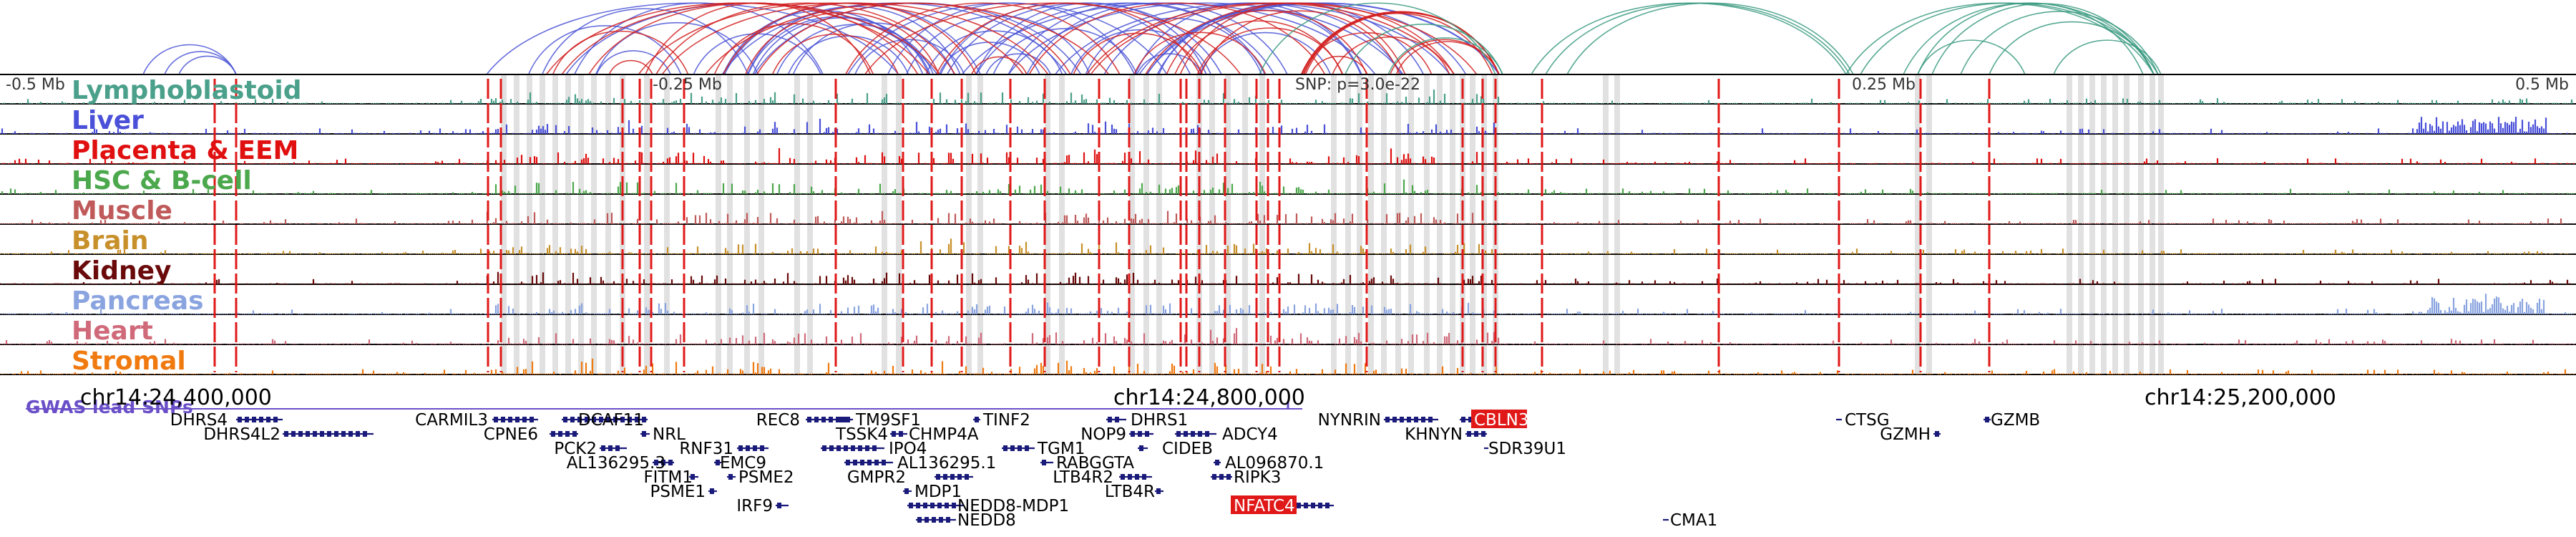  I want to click on gene-ripk3: RIPK3, so click(1246, 477).